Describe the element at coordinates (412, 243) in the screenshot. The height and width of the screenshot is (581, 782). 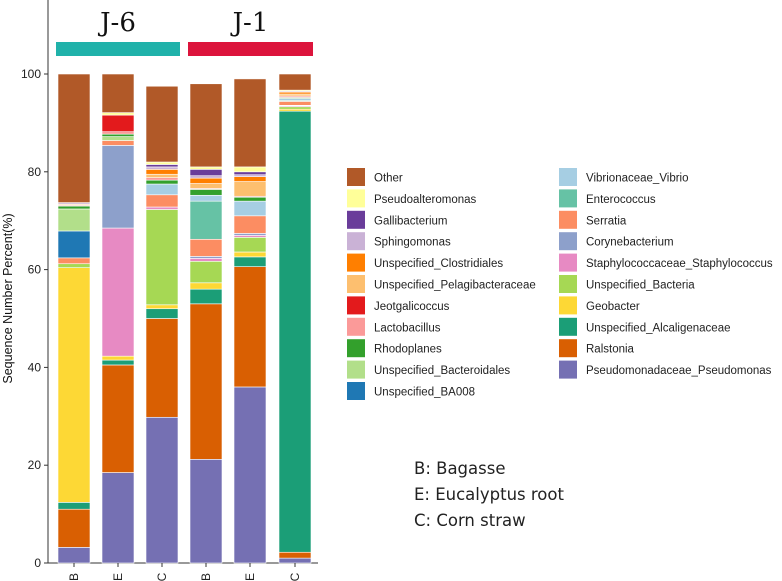
I see `legend-label-sphingomonas: Sphingomonas` at that location.